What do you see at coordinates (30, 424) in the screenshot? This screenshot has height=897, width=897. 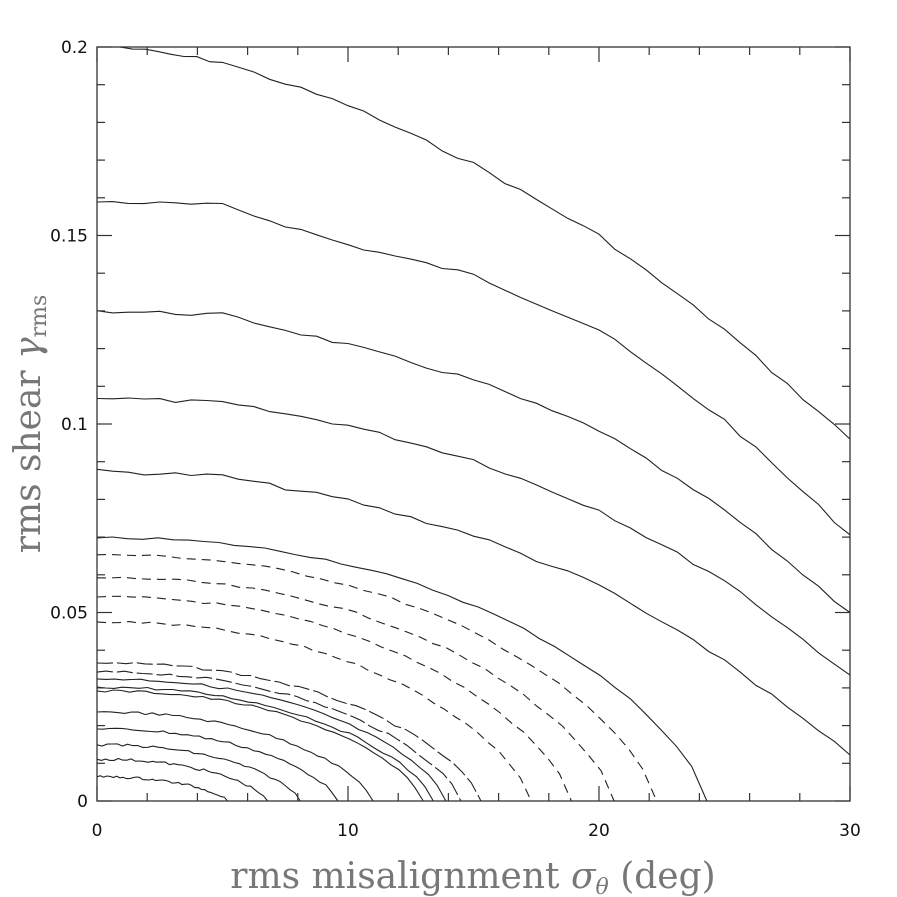 I see `y-axis-label: rms shear γrms` at bounding box center [30, 424].